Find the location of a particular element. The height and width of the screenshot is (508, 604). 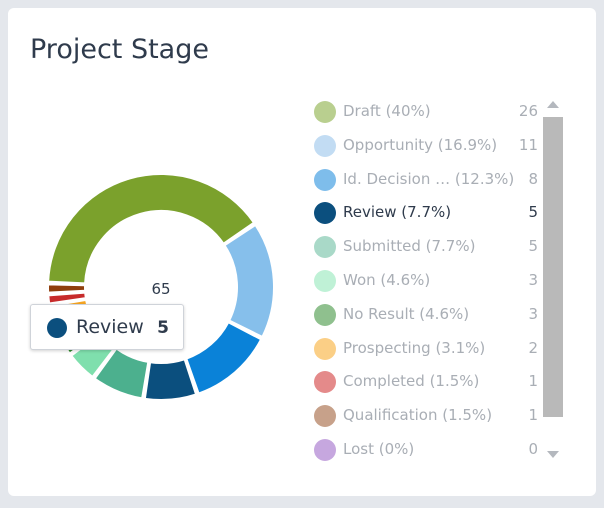

card-title: Project Stage is located at coordinates (119, 49).